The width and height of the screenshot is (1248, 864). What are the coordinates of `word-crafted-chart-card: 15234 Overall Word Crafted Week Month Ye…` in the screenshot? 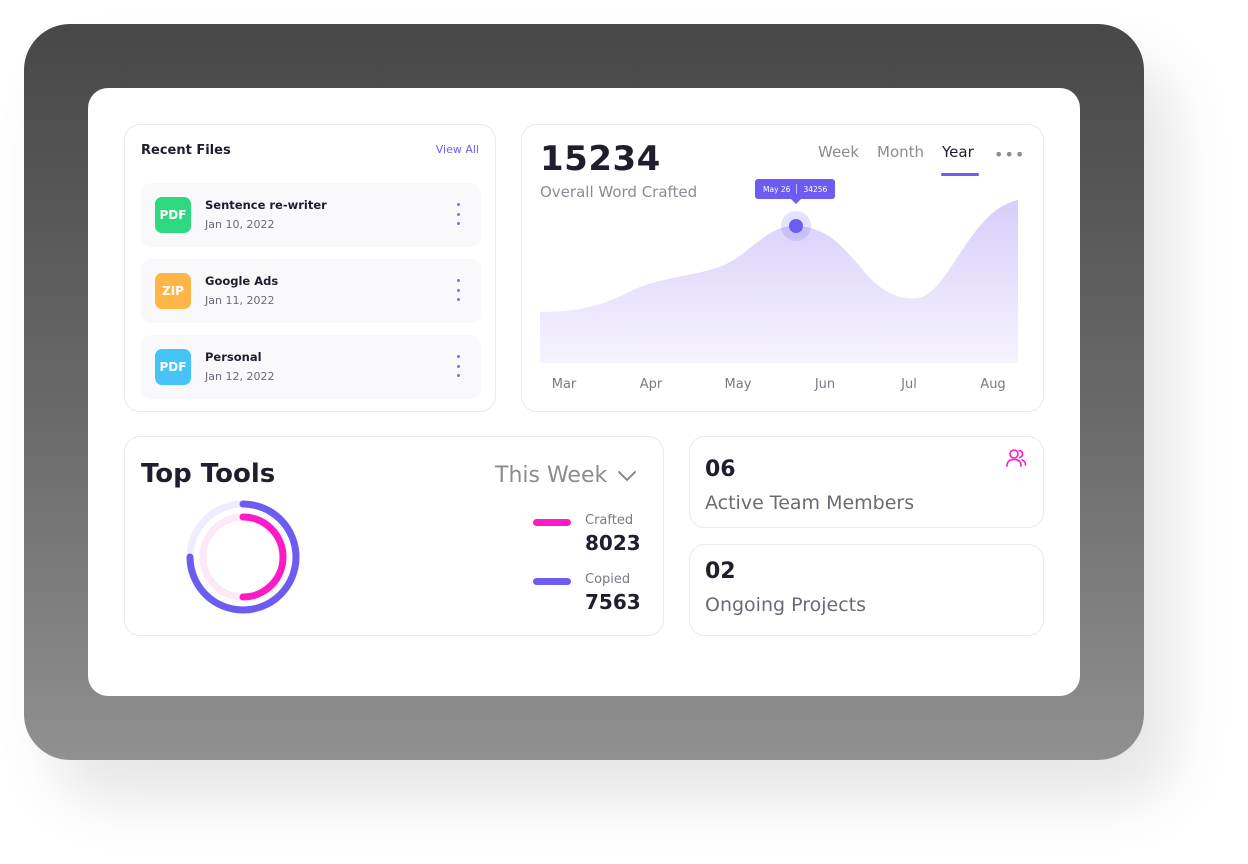 It's located at (782, 268).